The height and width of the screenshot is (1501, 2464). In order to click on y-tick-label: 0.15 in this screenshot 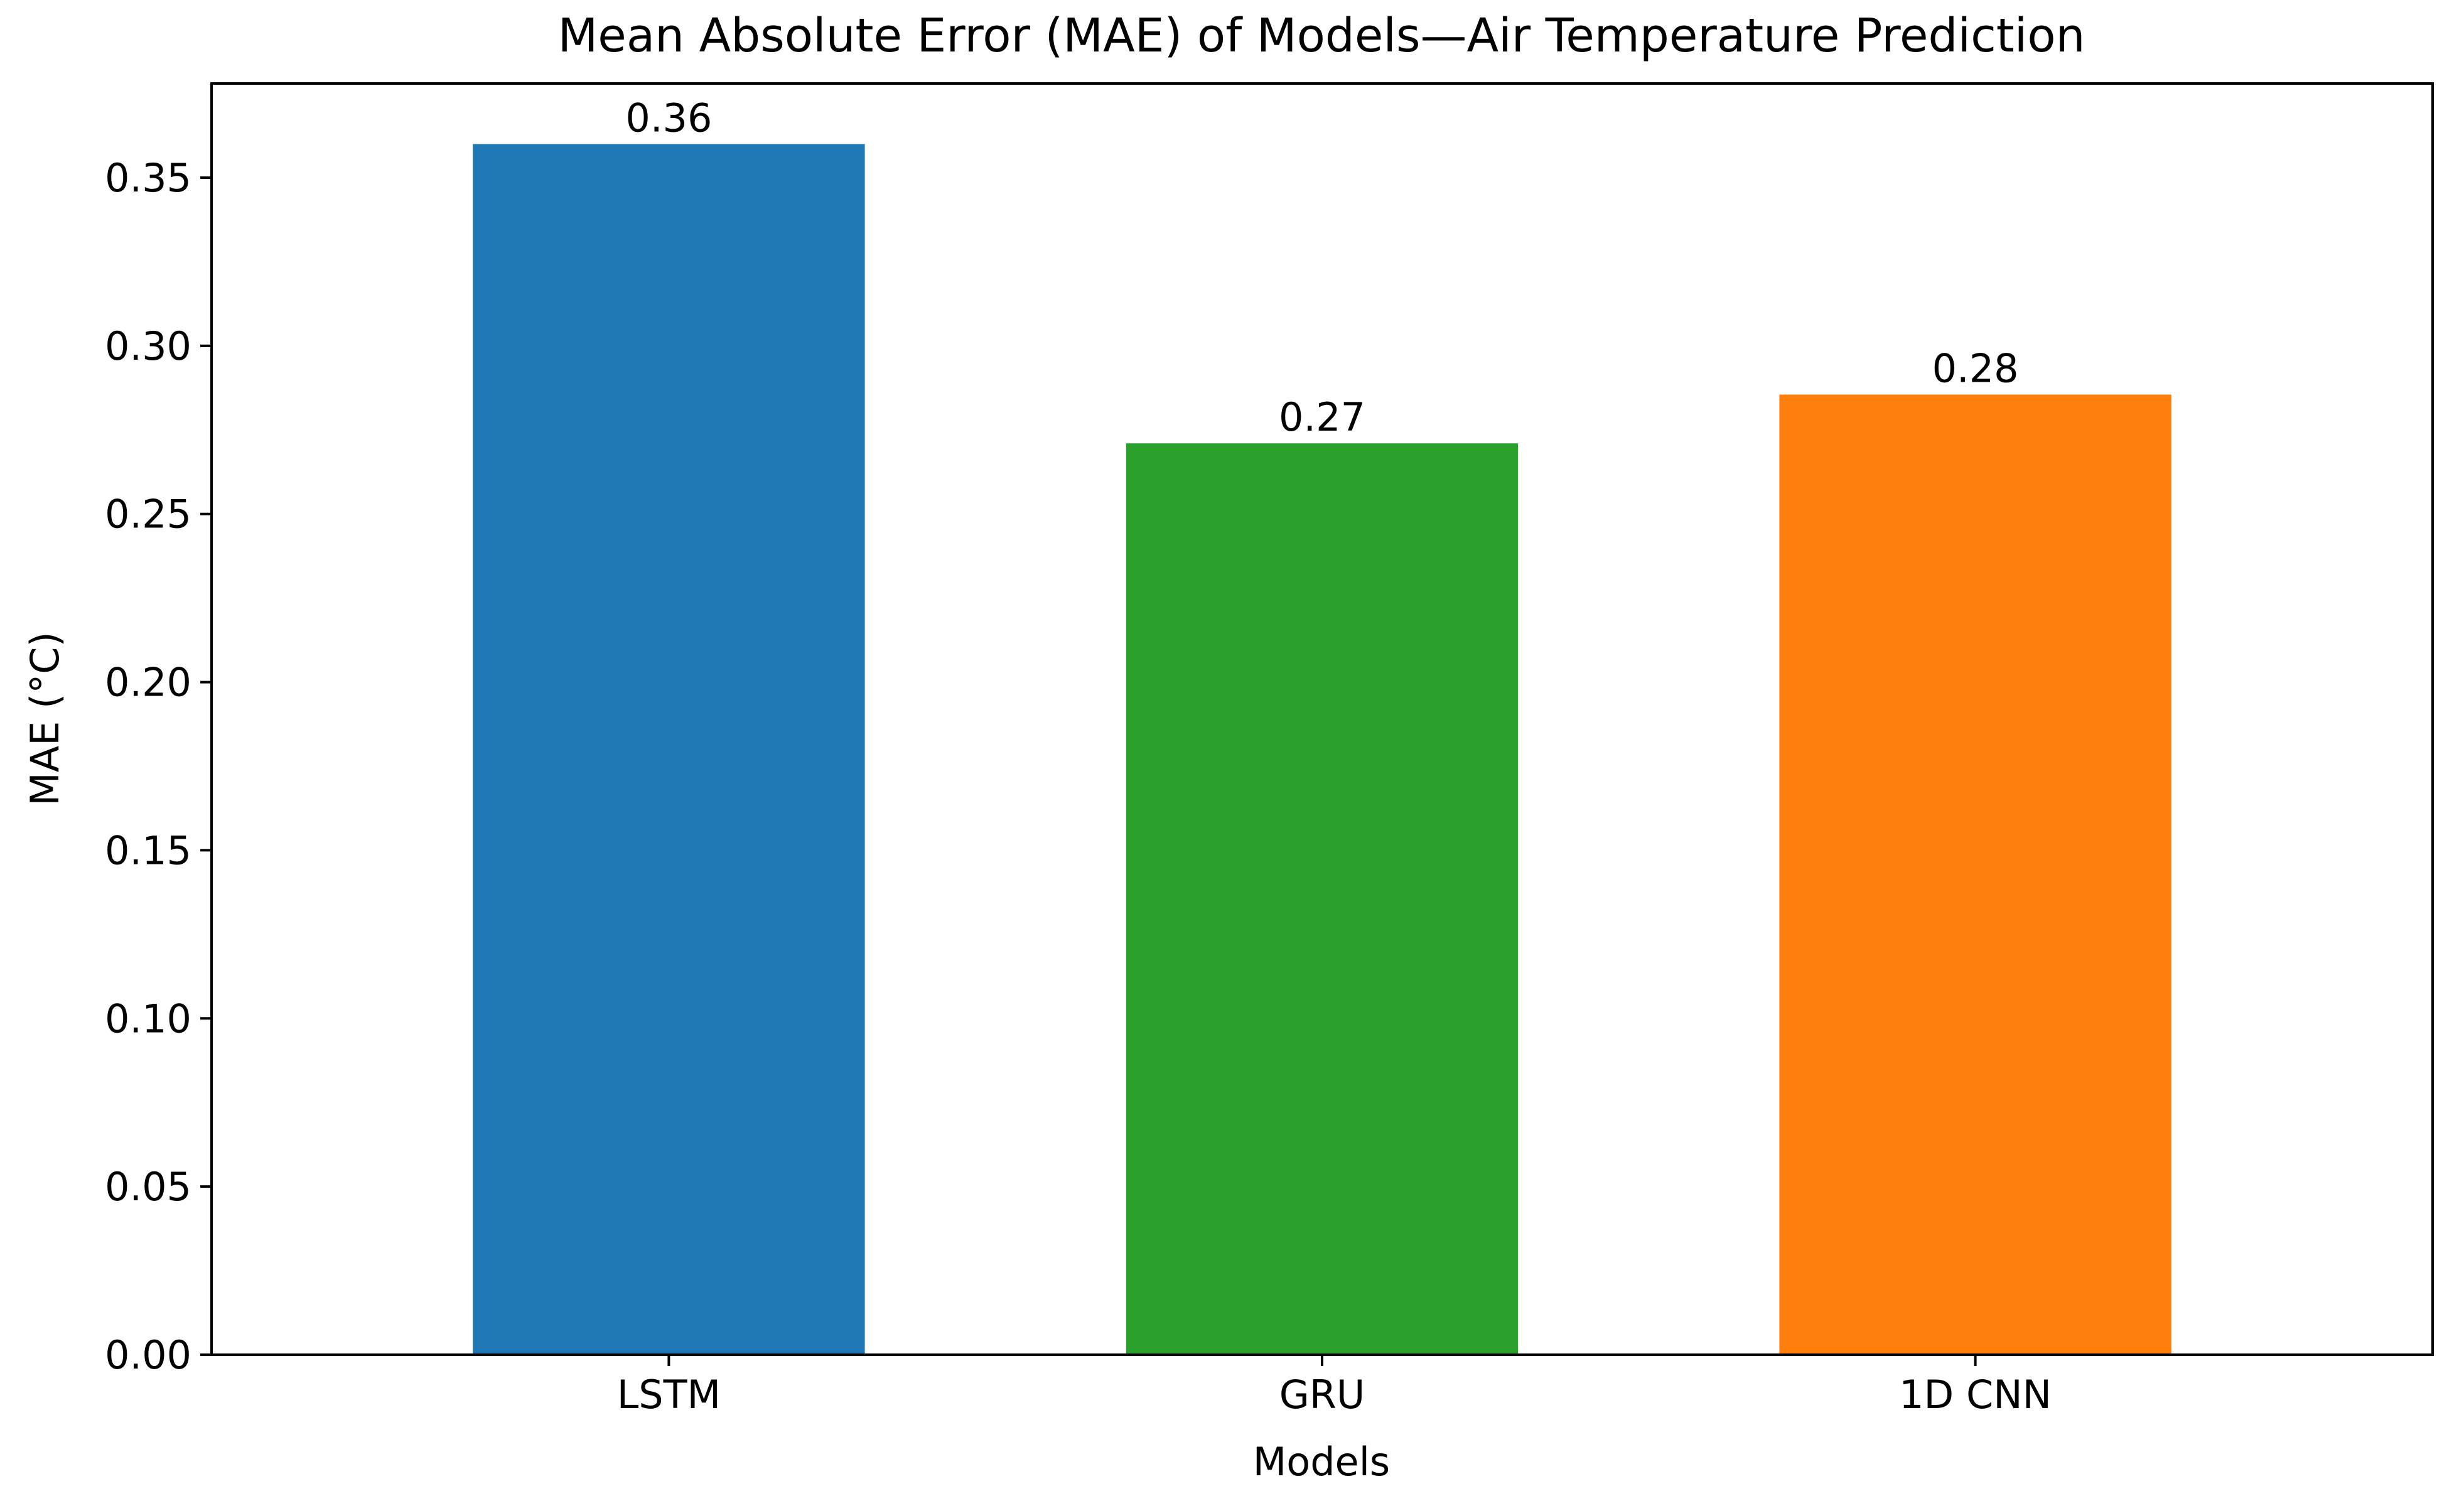, I will do `click(148, 850)`.